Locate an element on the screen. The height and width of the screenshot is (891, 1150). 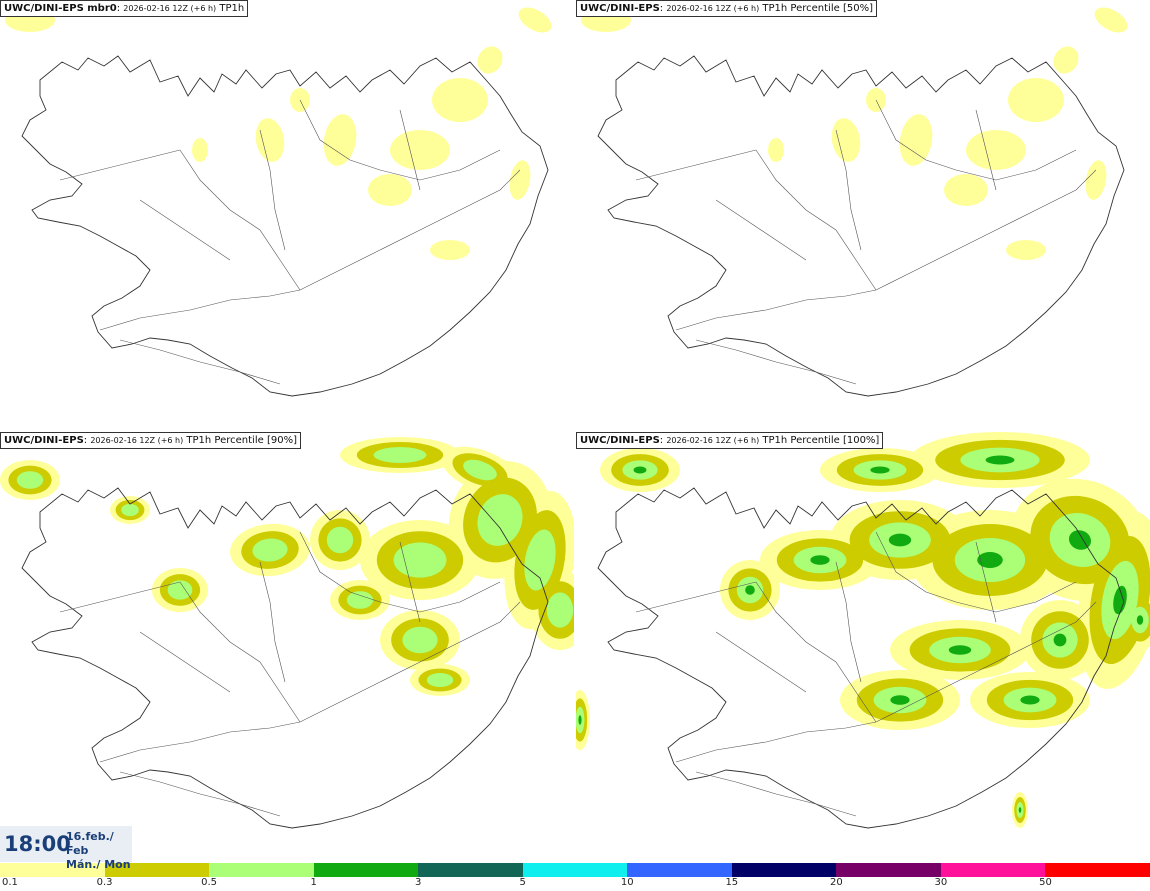
precip-colorbar is located at coordinates (575, 870).